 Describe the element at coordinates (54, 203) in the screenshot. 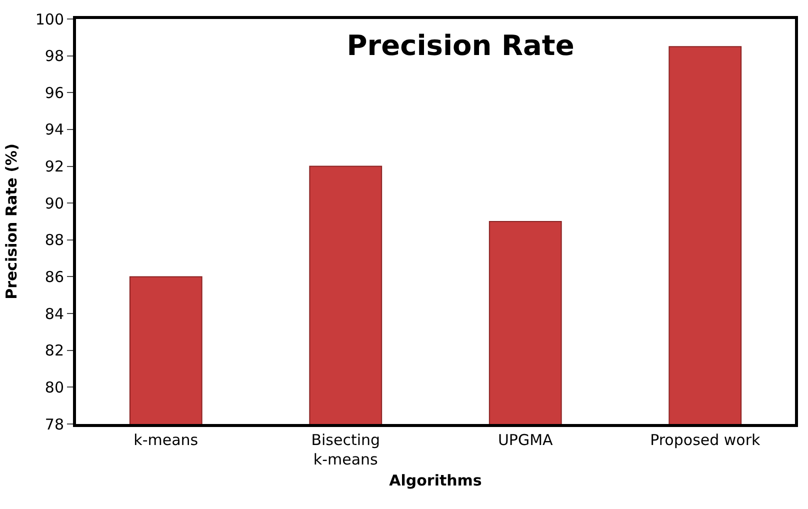

I see `y-tick-label: 90` at that location.